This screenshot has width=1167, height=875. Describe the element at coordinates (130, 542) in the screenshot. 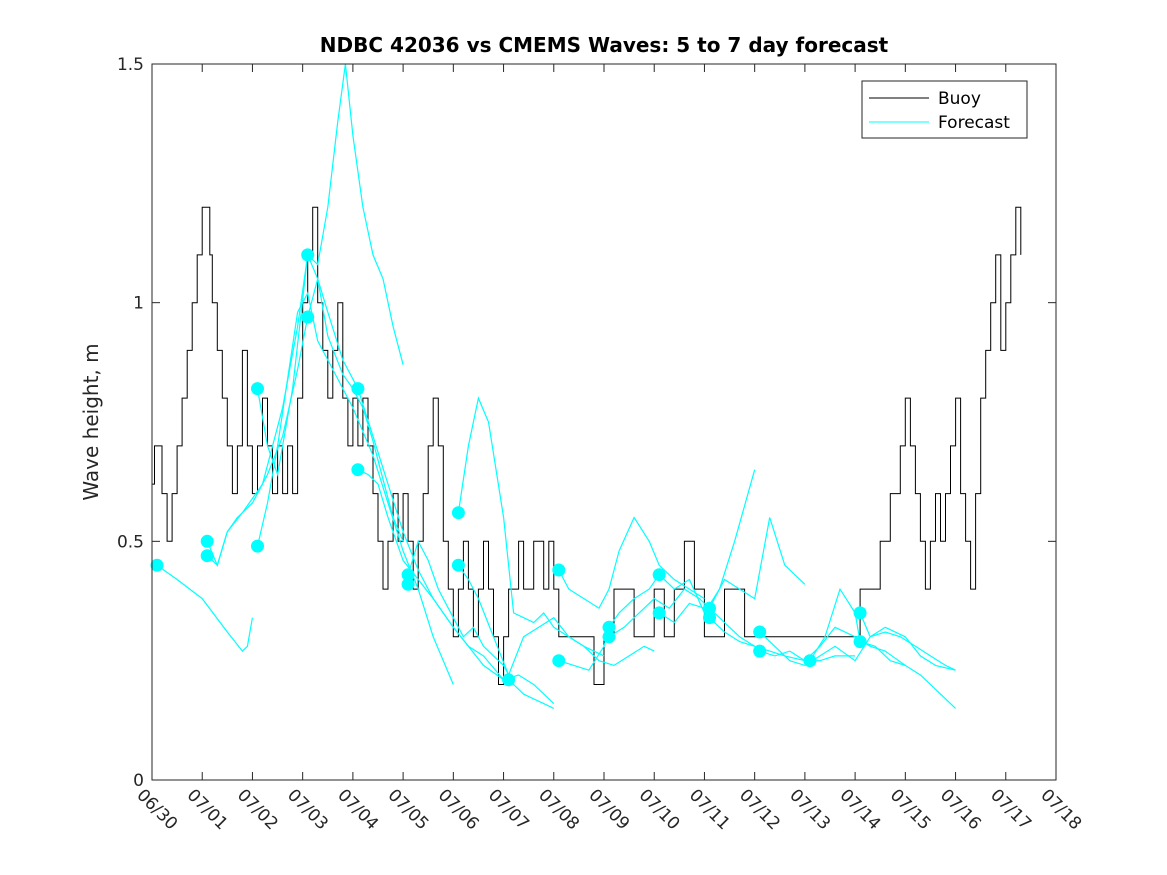

I see `y-tick-label: 0.5` at that location.